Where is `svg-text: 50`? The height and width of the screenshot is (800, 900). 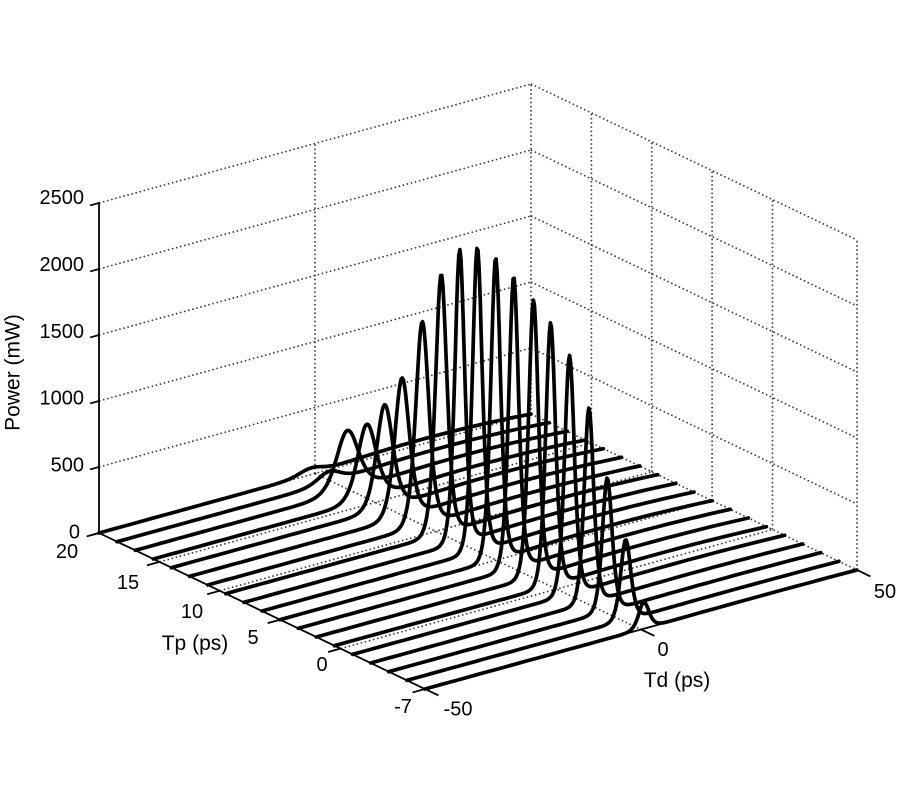 svg-text: 50 is located at coordinates (885, 592).